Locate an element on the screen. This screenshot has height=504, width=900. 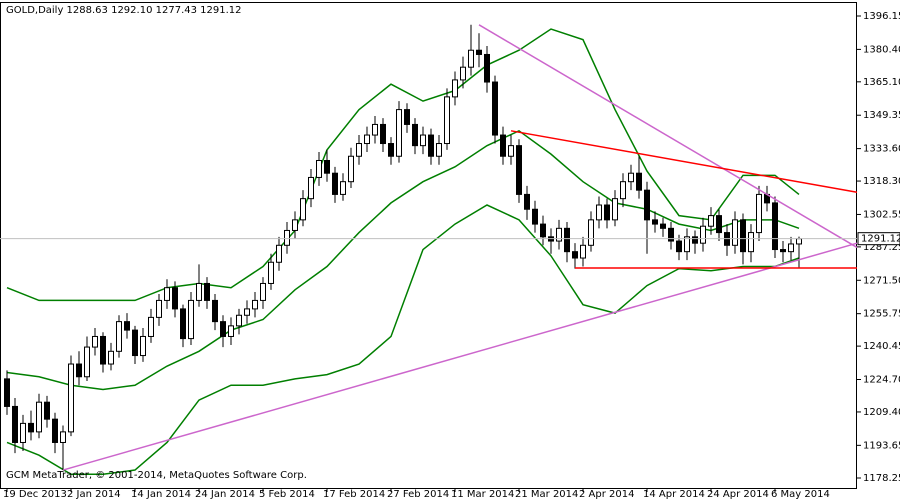
y-tick-label: 1271.50 is located at coordinates (881, 280).